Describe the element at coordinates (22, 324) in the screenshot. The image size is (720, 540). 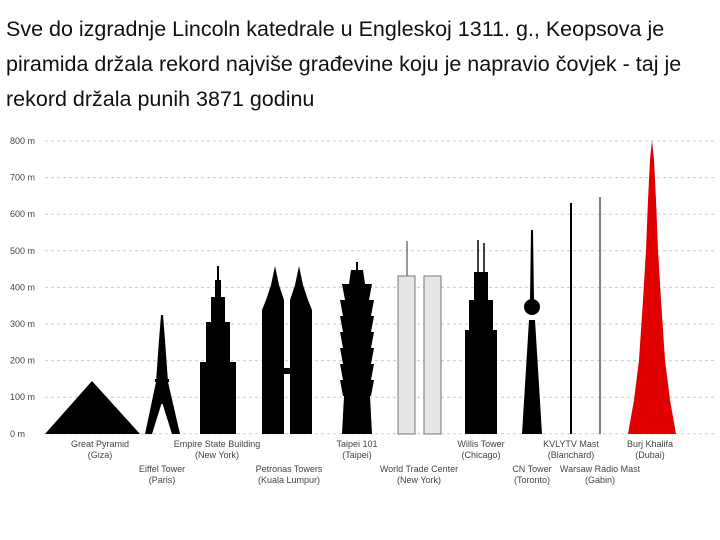
I see `axis-label: 300 m` at that location.